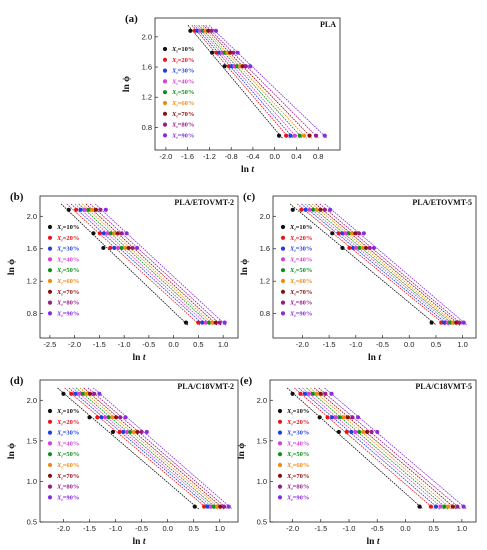 This screenshot has width=487, height=550. Describe the element at coordinates (67, 488) in the screenshot. I see `legend-entry: Xt=80%` at that location.